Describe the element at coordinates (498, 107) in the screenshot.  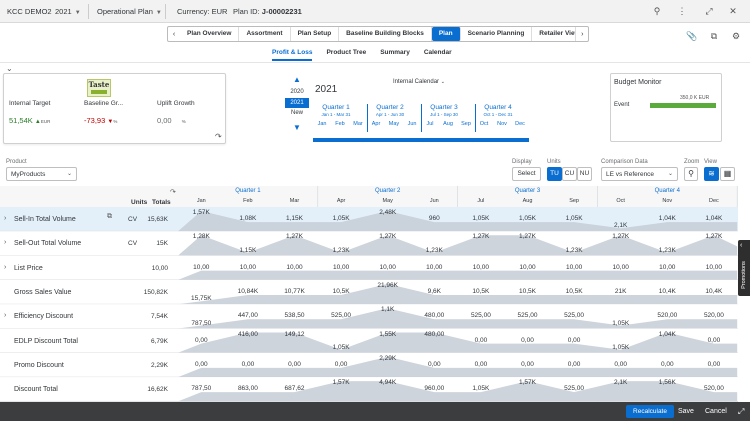
I see `calendar-quarter-name: Quarter 4` at that location.